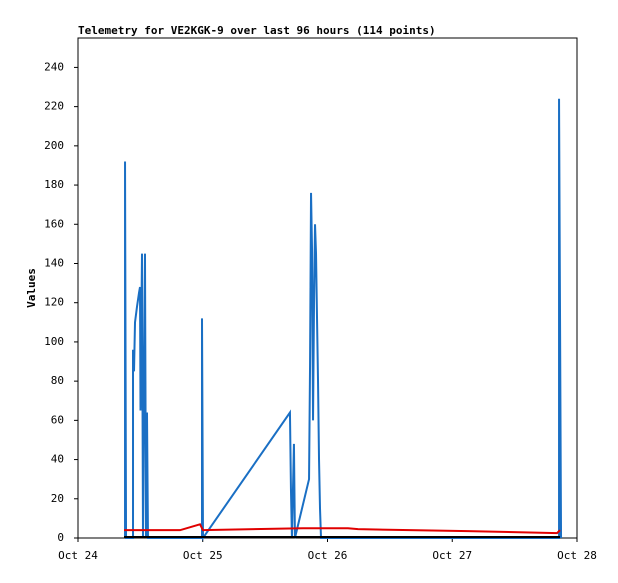 This screenshot has height=583, width=618. I want to click on y-tick-label: 120, so click(54, 302).